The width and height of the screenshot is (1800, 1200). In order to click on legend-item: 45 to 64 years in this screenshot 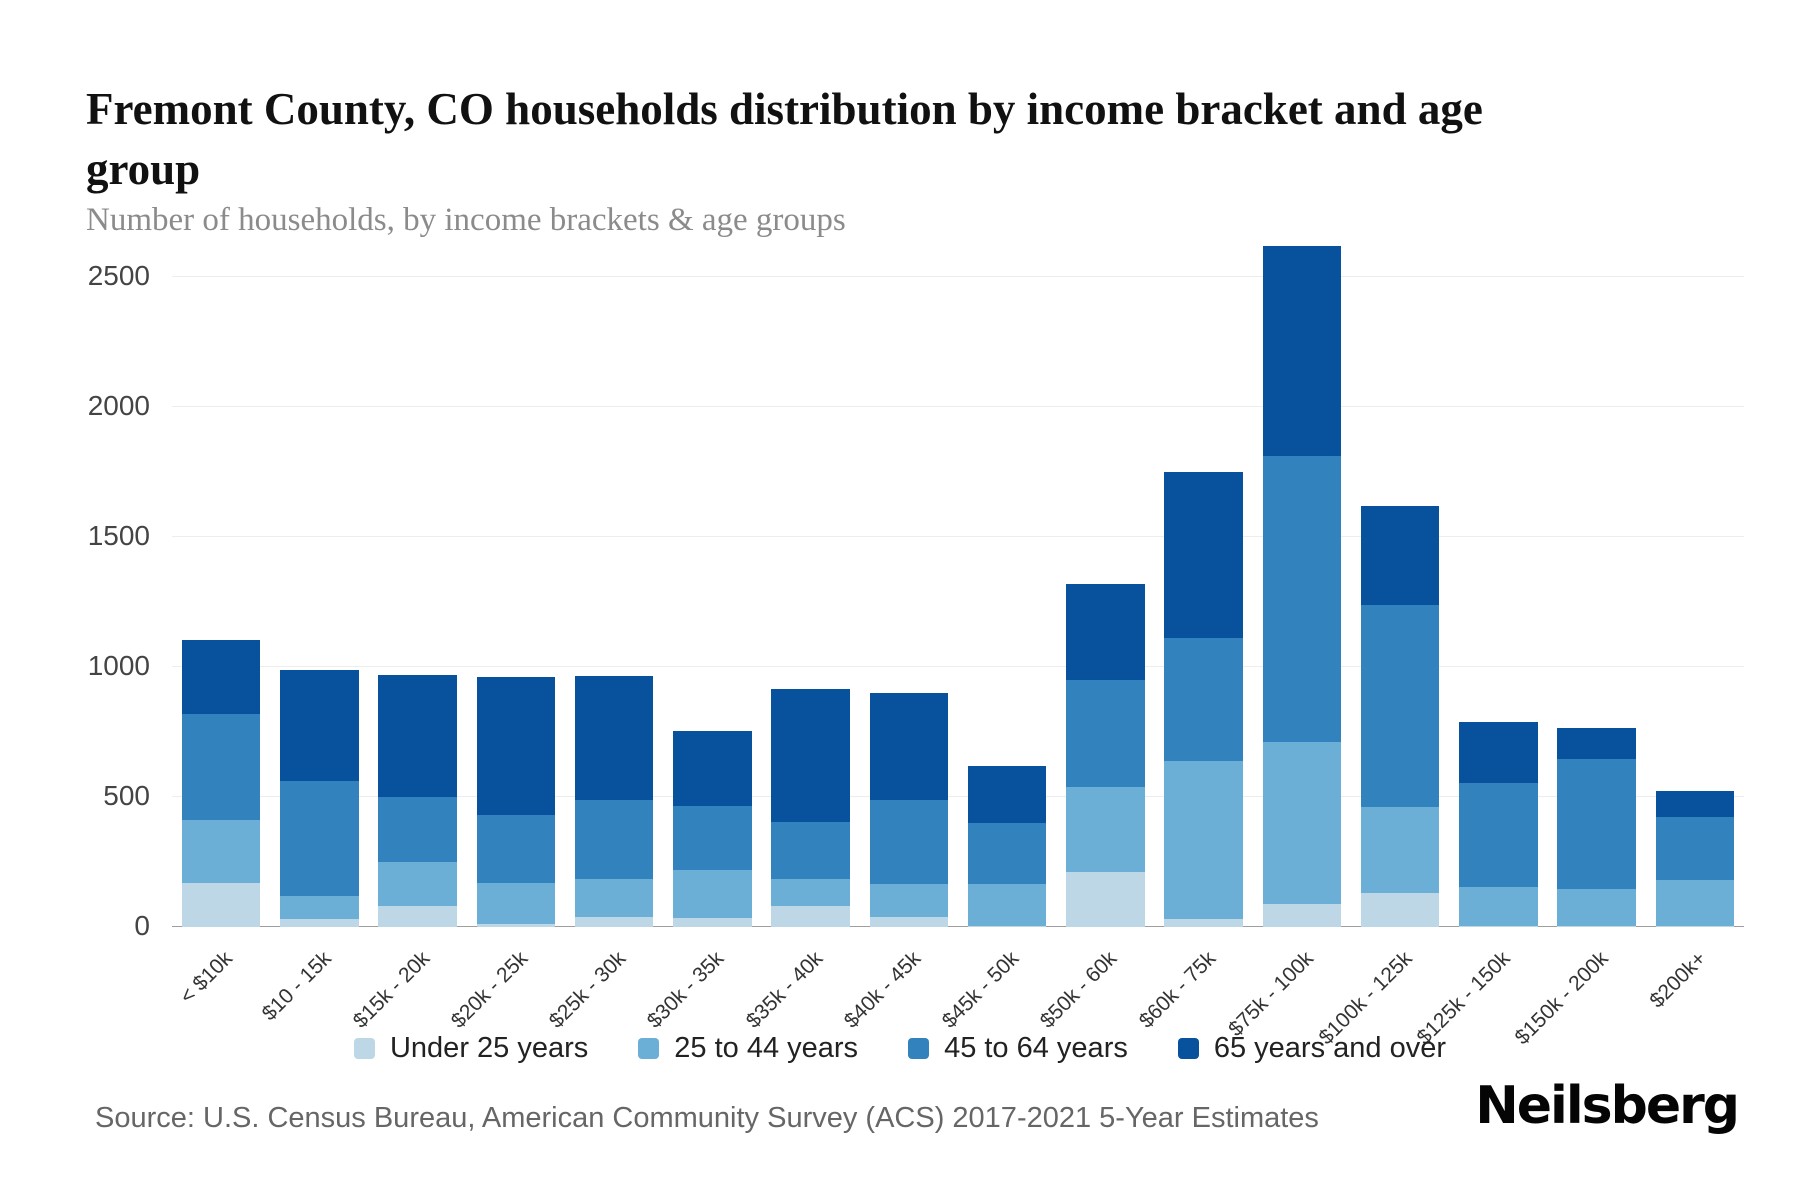, I will do `click(1018, 1048)`.